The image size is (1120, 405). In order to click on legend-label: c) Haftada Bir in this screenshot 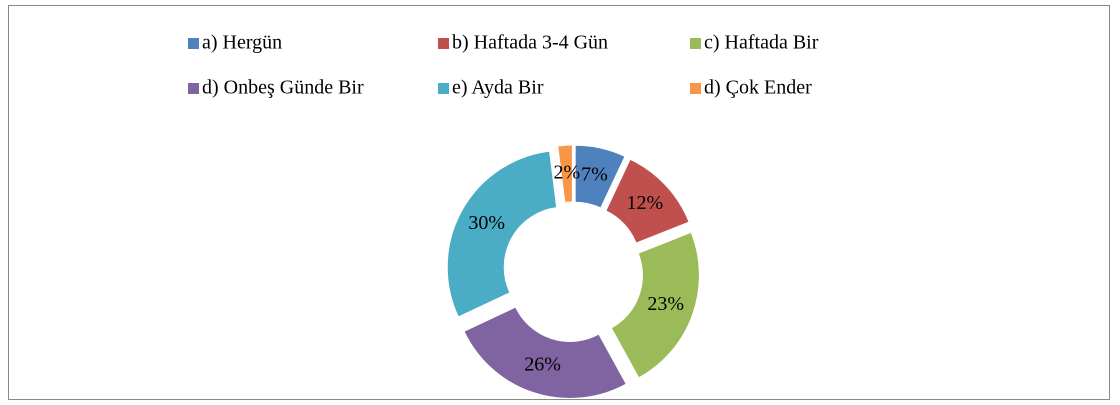, I will do `click(761, 43)`.